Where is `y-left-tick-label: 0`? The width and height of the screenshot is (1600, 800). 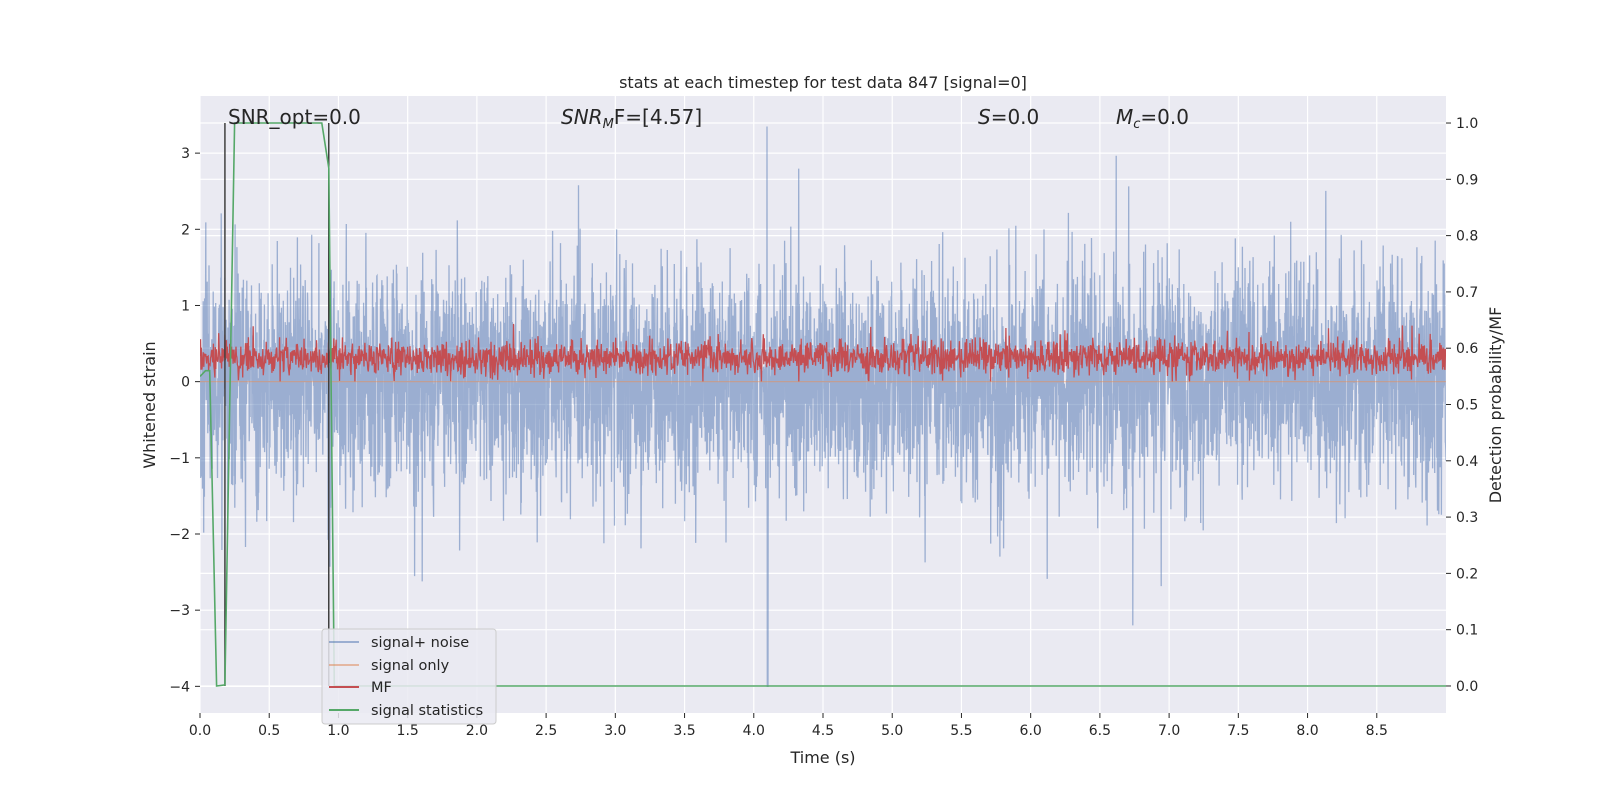
y-left-tick-label: 0 is located at coordinates (185, 383).